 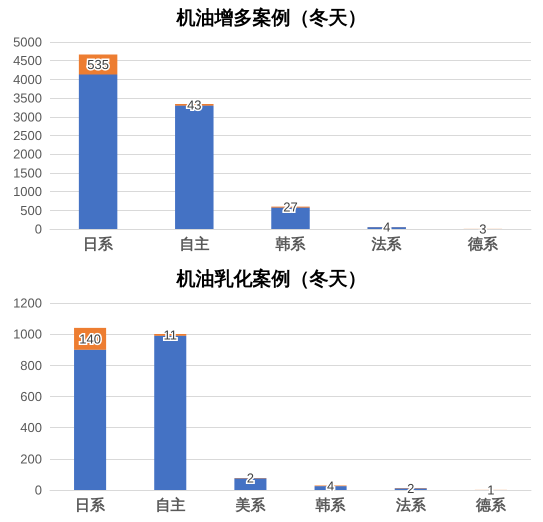 What do you see at coordinates (271, 279) in the screenshot?
I see `chart-title: 机油乳化案例（冬天）` at bounding box center [271, 279].